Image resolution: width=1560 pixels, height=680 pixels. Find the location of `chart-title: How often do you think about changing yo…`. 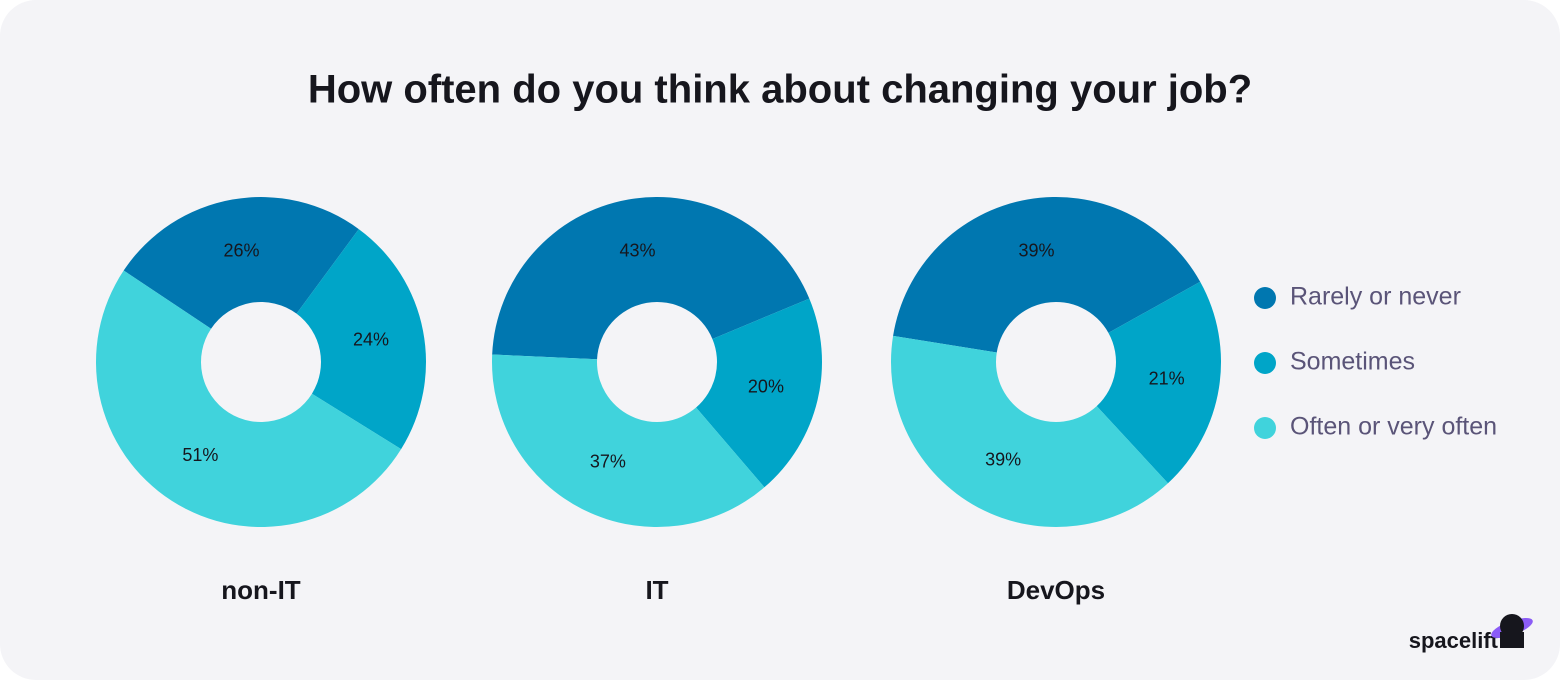

chart-title: How often do you think about changing yo… is located at coordinates (780, 90).